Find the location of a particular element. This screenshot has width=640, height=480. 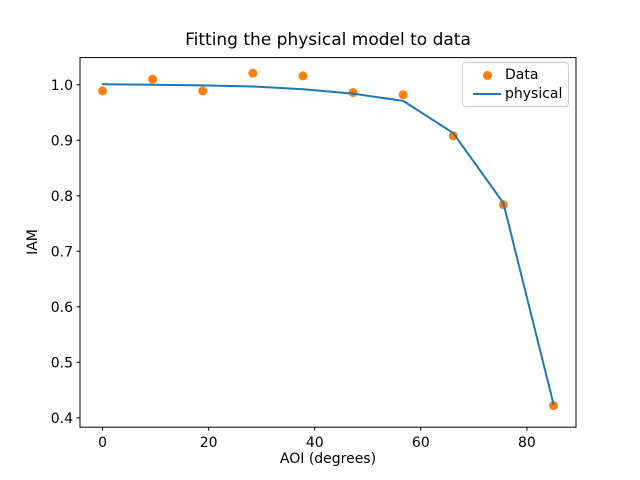

y-tick-label: 0.8 is located at coordinates (62, 197).